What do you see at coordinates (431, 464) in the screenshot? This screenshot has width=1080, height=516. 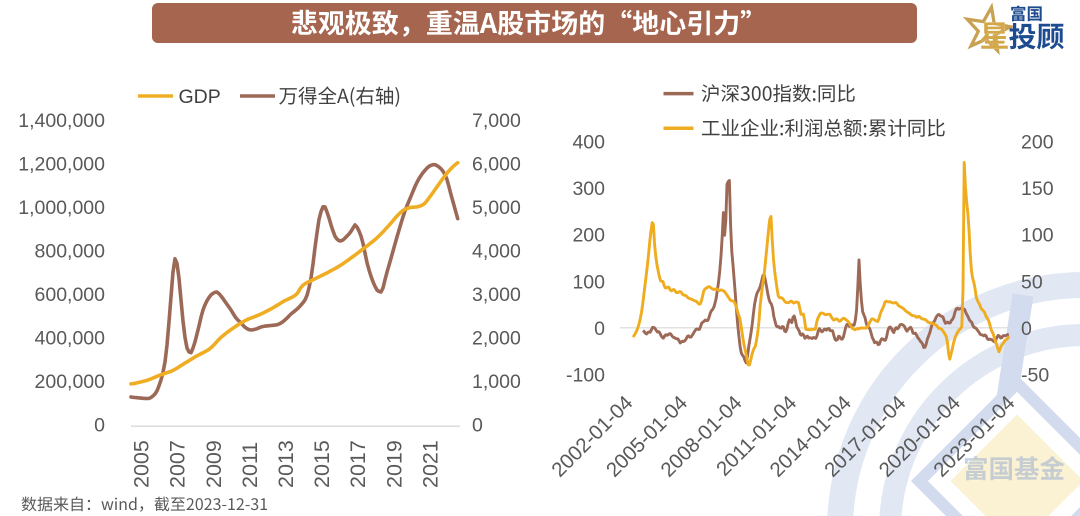 I see `svg-text: 2021` at bounding box center [431, 464].